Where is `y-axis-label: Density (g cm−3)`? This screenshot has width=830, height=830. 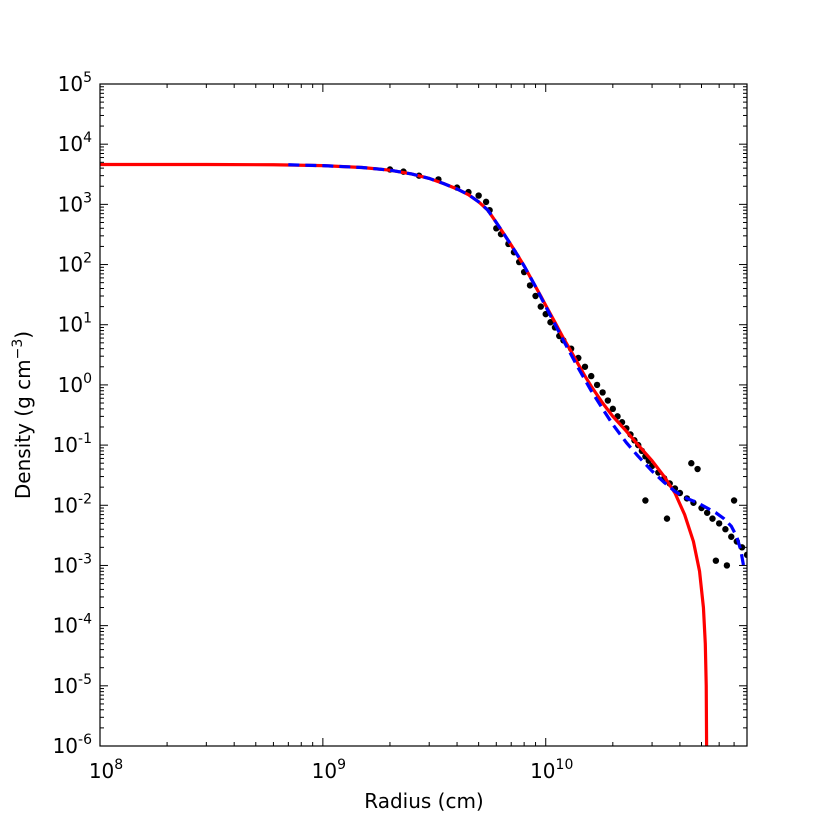 y-axis-label: Density (g cm−3) is located at coordinates (22, 415).